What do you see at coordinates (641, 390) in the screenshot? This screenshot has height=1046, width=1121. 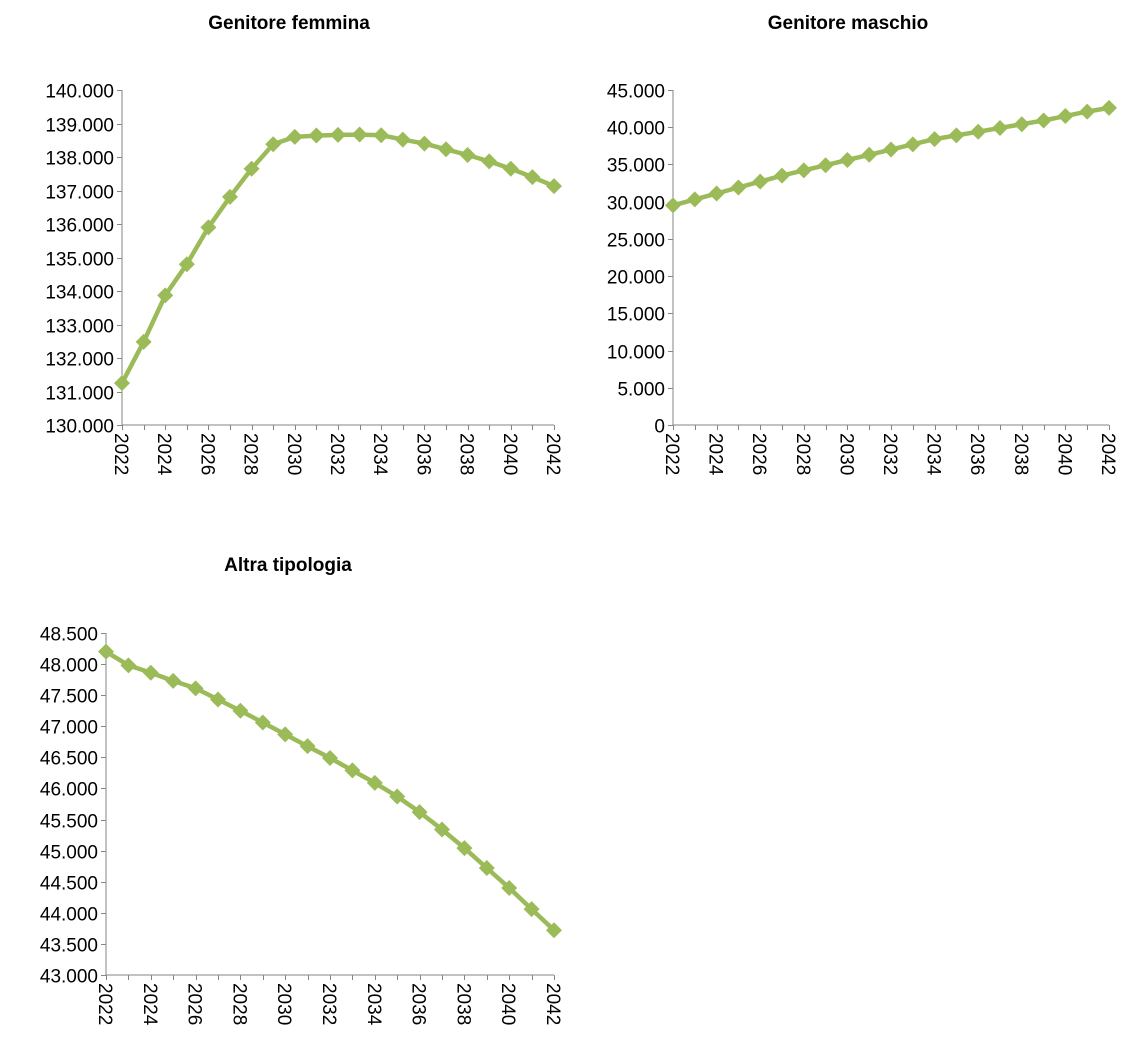 I see `y-tick-label: 5.000` at bounding box center [641, 390].